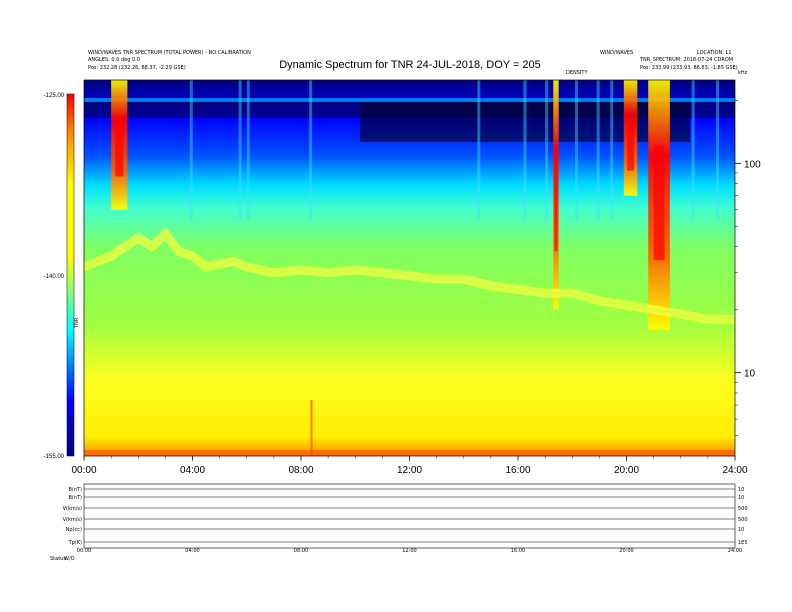 Image resolution: width=792 pixels, height=612 pixels. Describe the element at coordinates (689, 68) in the screenshot. I see `header-right-line3: Pos: 233.99 (233.93, 86.83, -1.85 GSE)` at that location.